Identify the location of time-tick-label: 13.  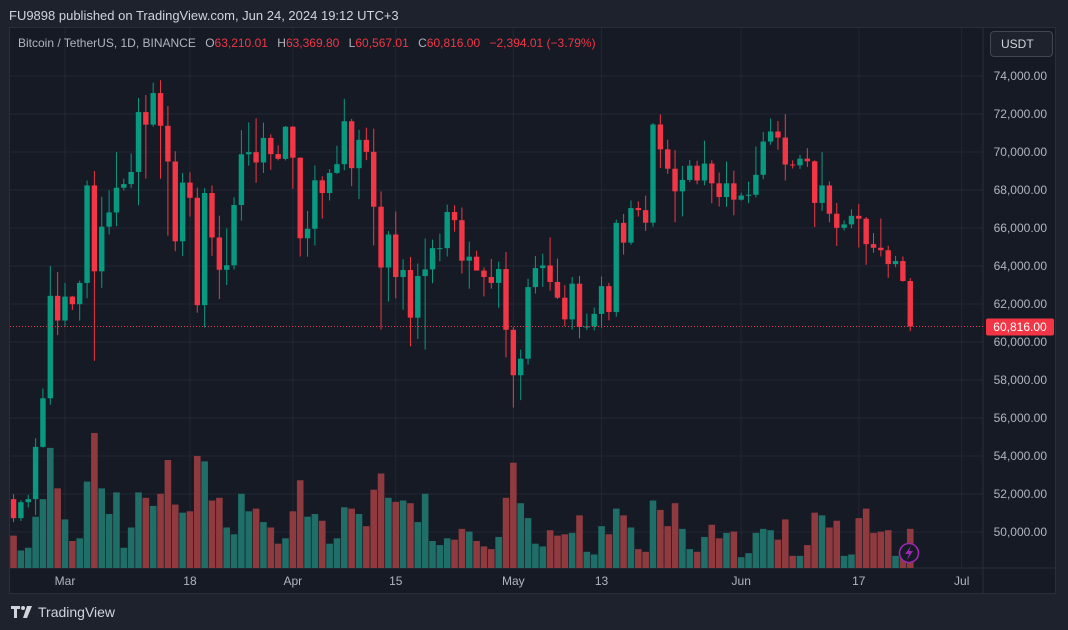
(602, 581).